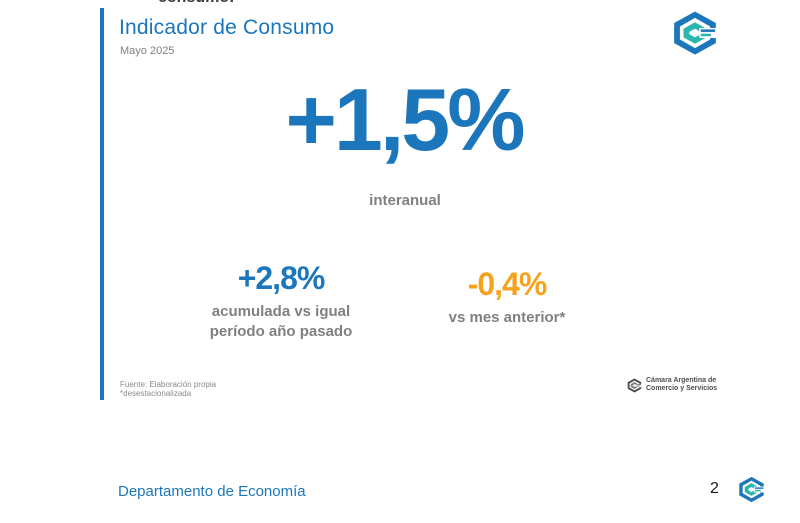 This screenshot has height=523, width=800. What do you see at coordinates (405, 200) in the screenshot?
I see `main-metric-label: interanual` at bounding box center [405, 200].